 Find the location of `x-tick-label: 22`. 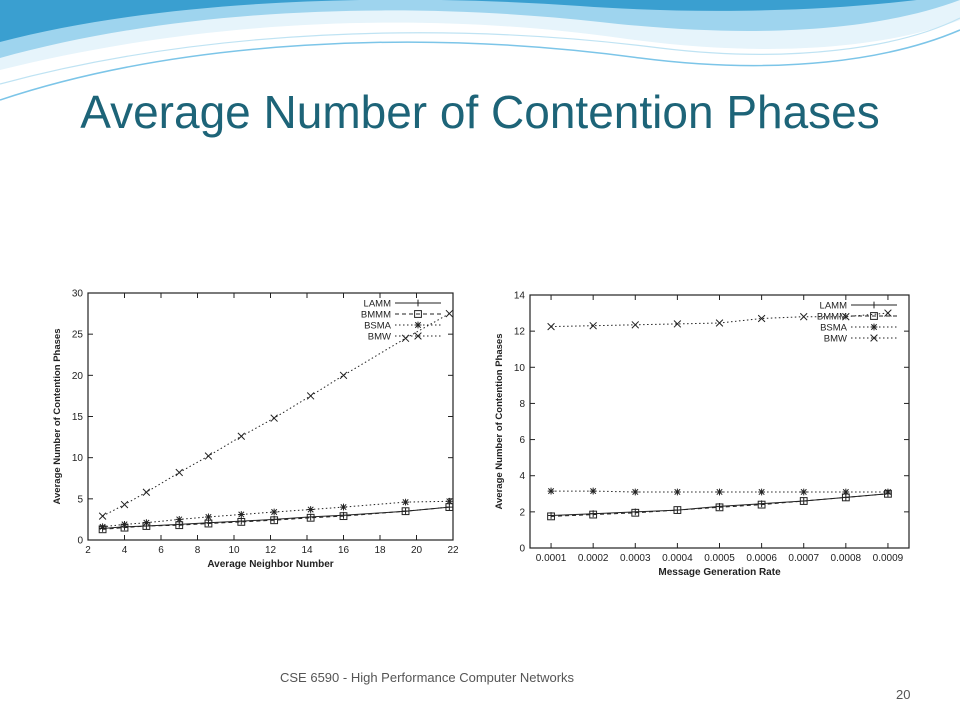

x-tick-label: 22 is located at coordinates (453, 550).